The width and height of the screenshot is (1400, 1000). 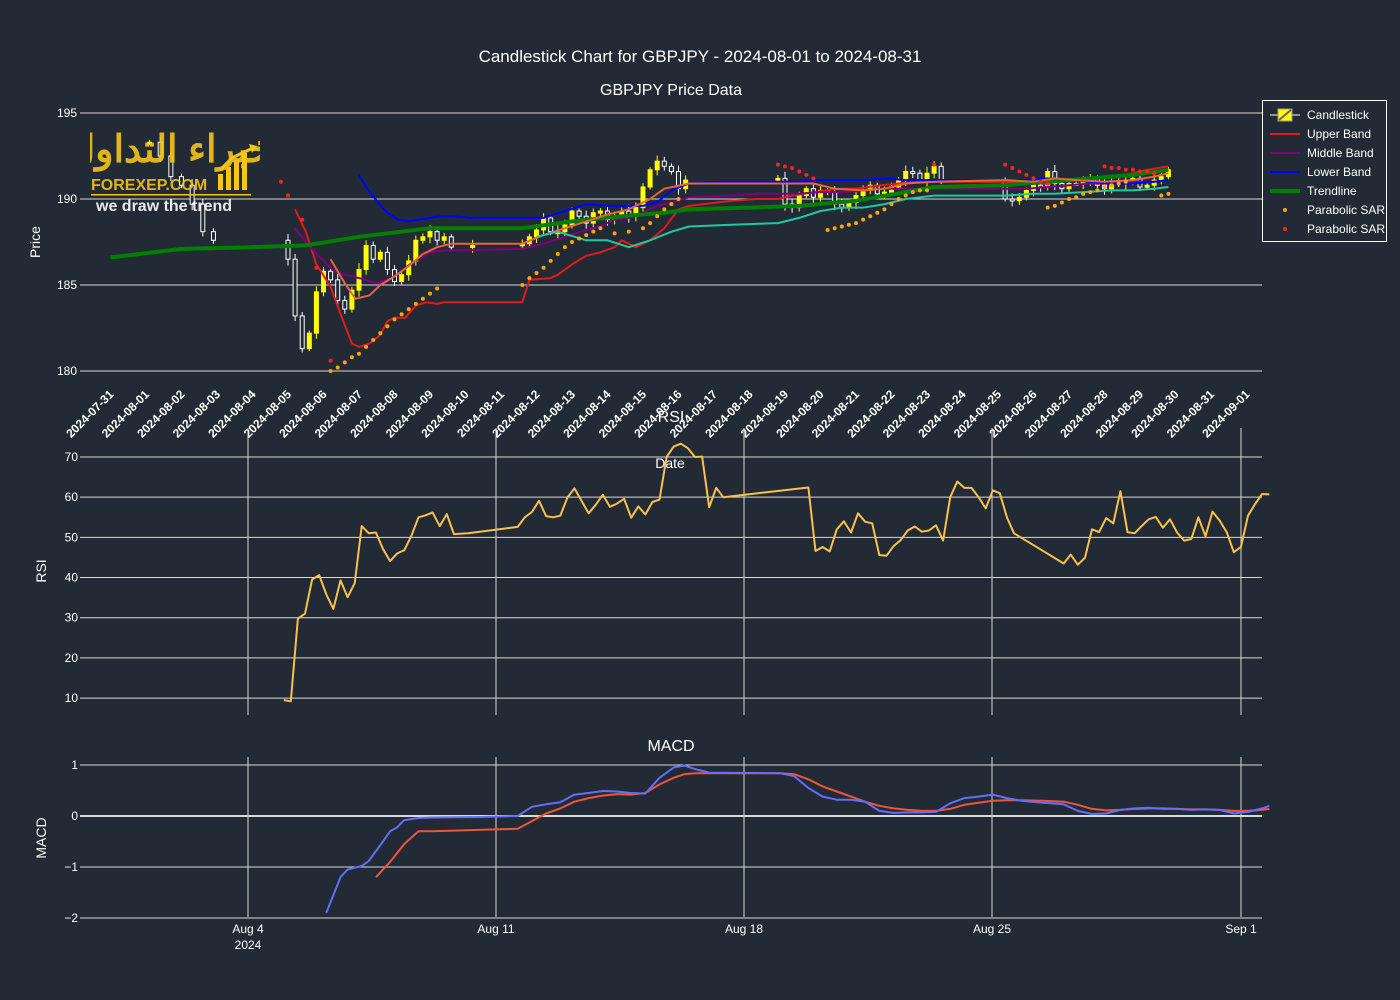 I want to click on logo-divider, so click(x=171, y=195).